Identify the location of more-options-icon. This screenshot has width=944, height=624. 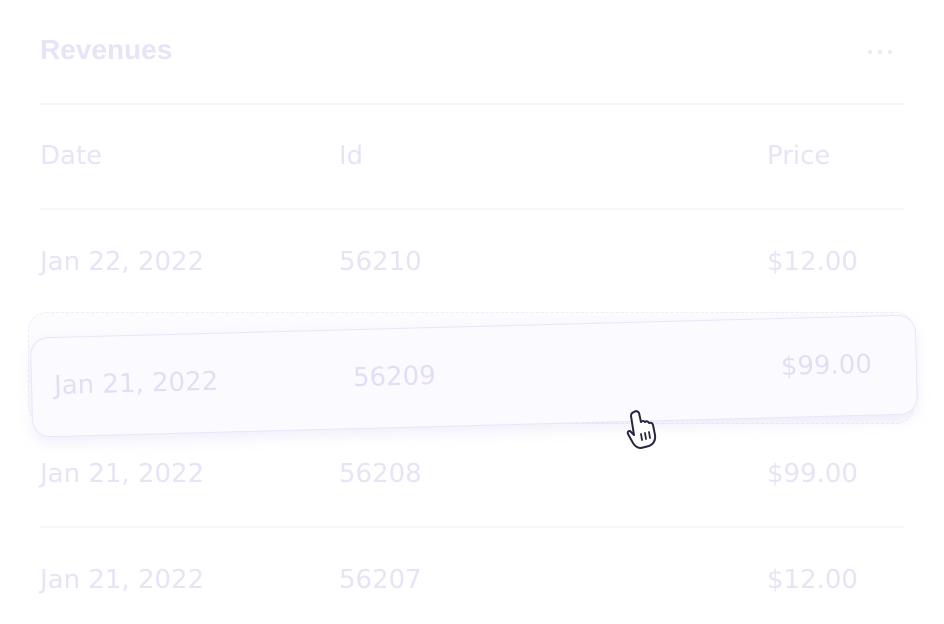
(880, 52).